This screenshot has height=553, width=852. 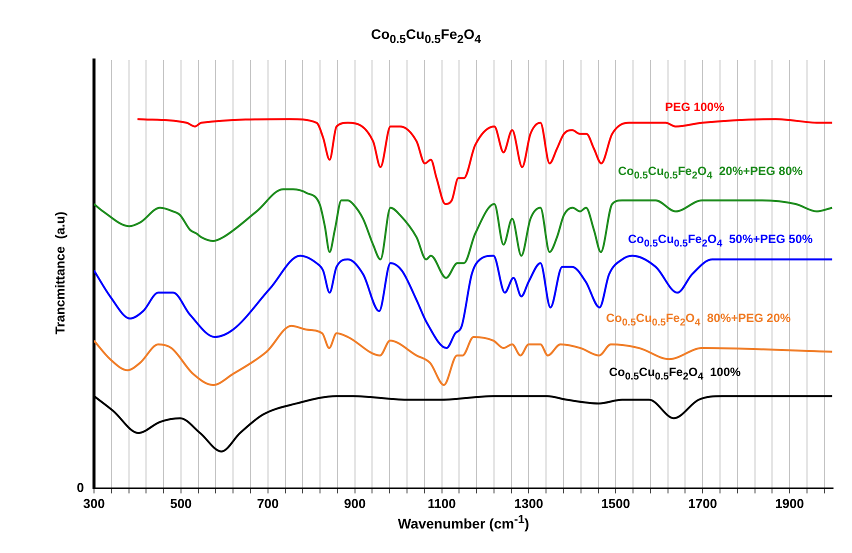 I want to click on chart-title: Co$_{0.5}$Cu$_{0.5}$Fe$_{2}$O$_{4}$, so click(x=426, y=36).